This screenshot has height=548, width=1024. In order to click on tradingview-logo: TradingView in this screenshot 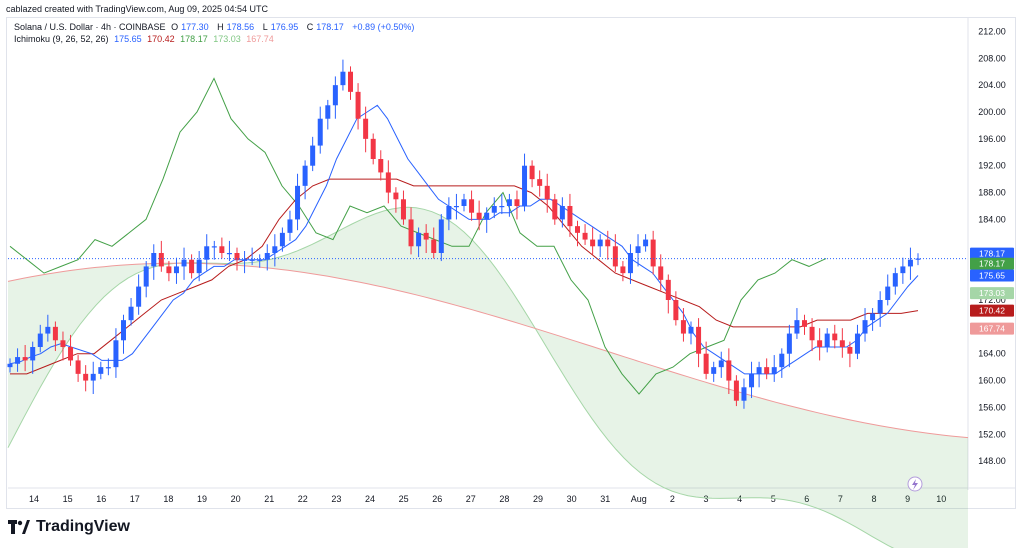, I will do `click(69, 527)`.